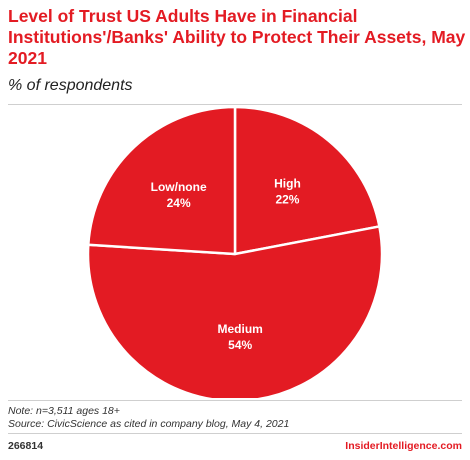 The height and width of the screenshot is (460, 470). What do you see at coordinates (403, 446) in the screenshot?
I see `brand-link: InsiderIntelligence.com` at bounding box center [403, 446].